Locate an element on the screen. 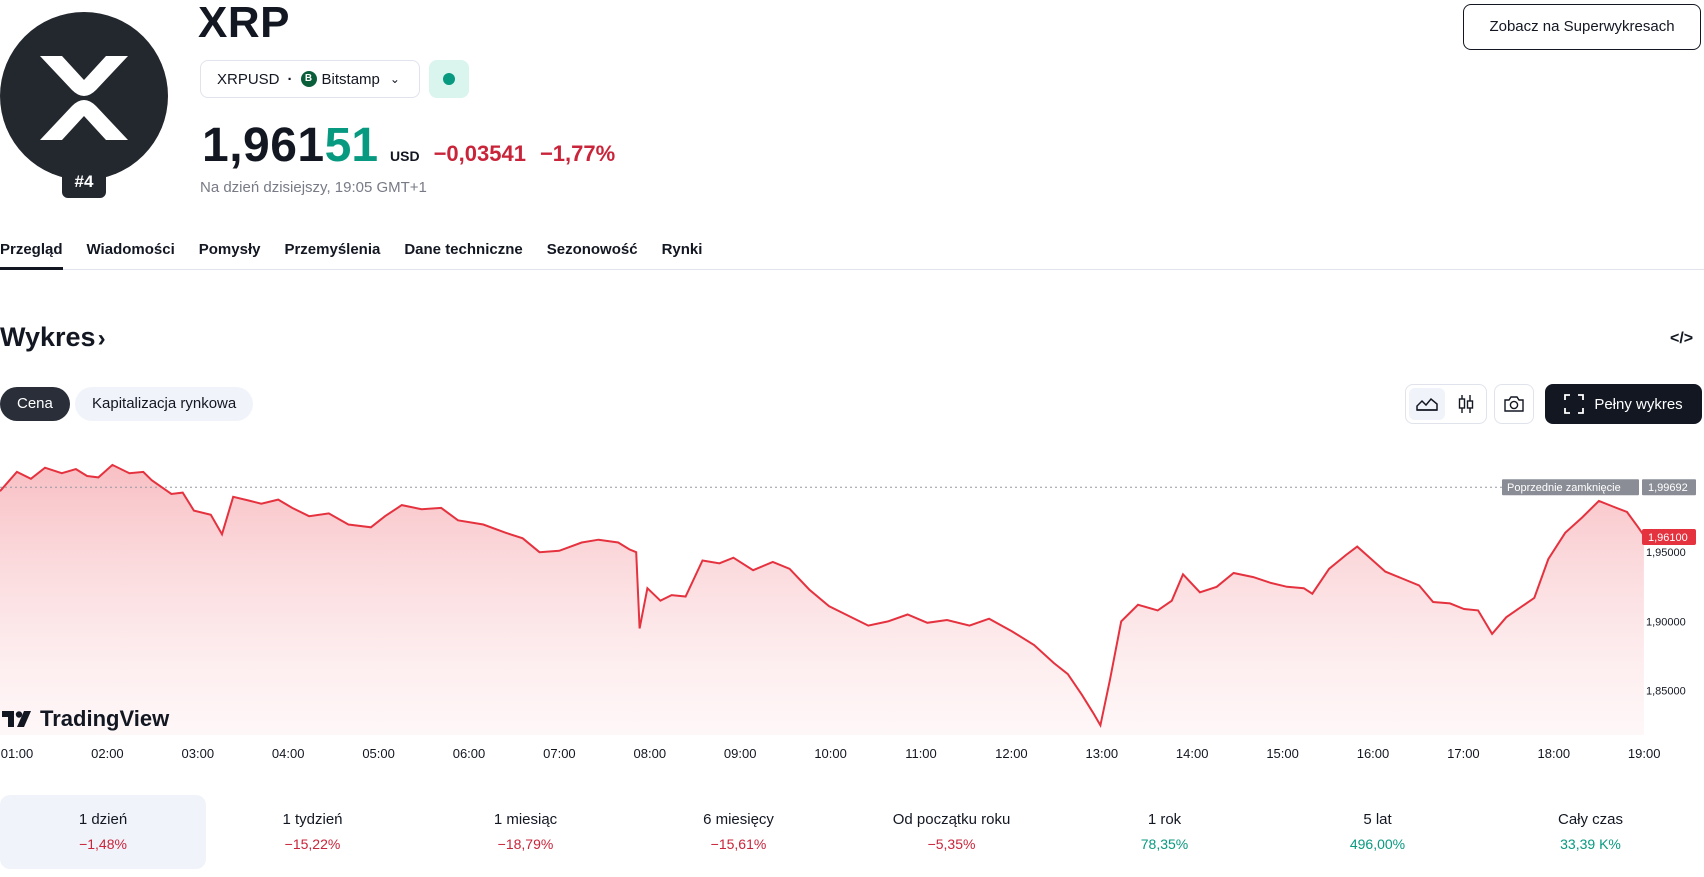  period-change: −15,61% is located at coordinates (738, 844).